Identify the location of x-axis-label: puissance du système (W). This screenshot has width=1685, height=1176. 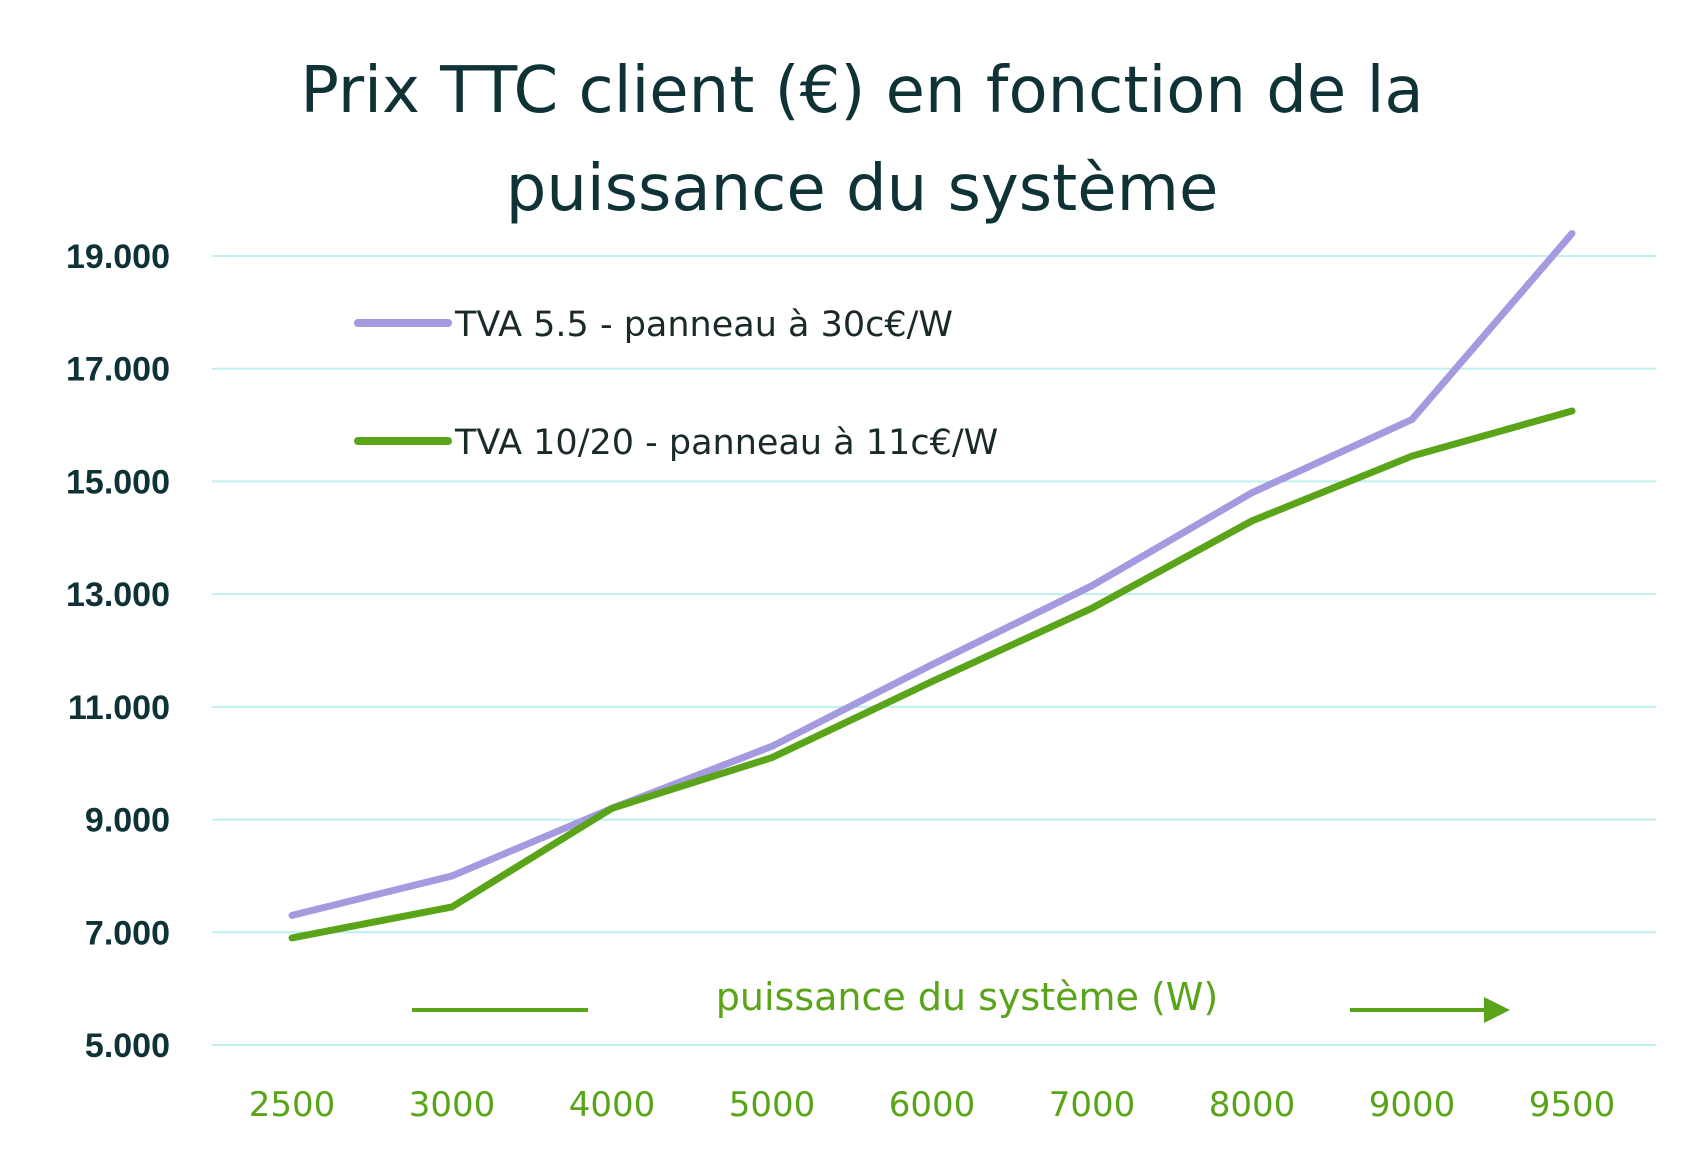
(961, 999).